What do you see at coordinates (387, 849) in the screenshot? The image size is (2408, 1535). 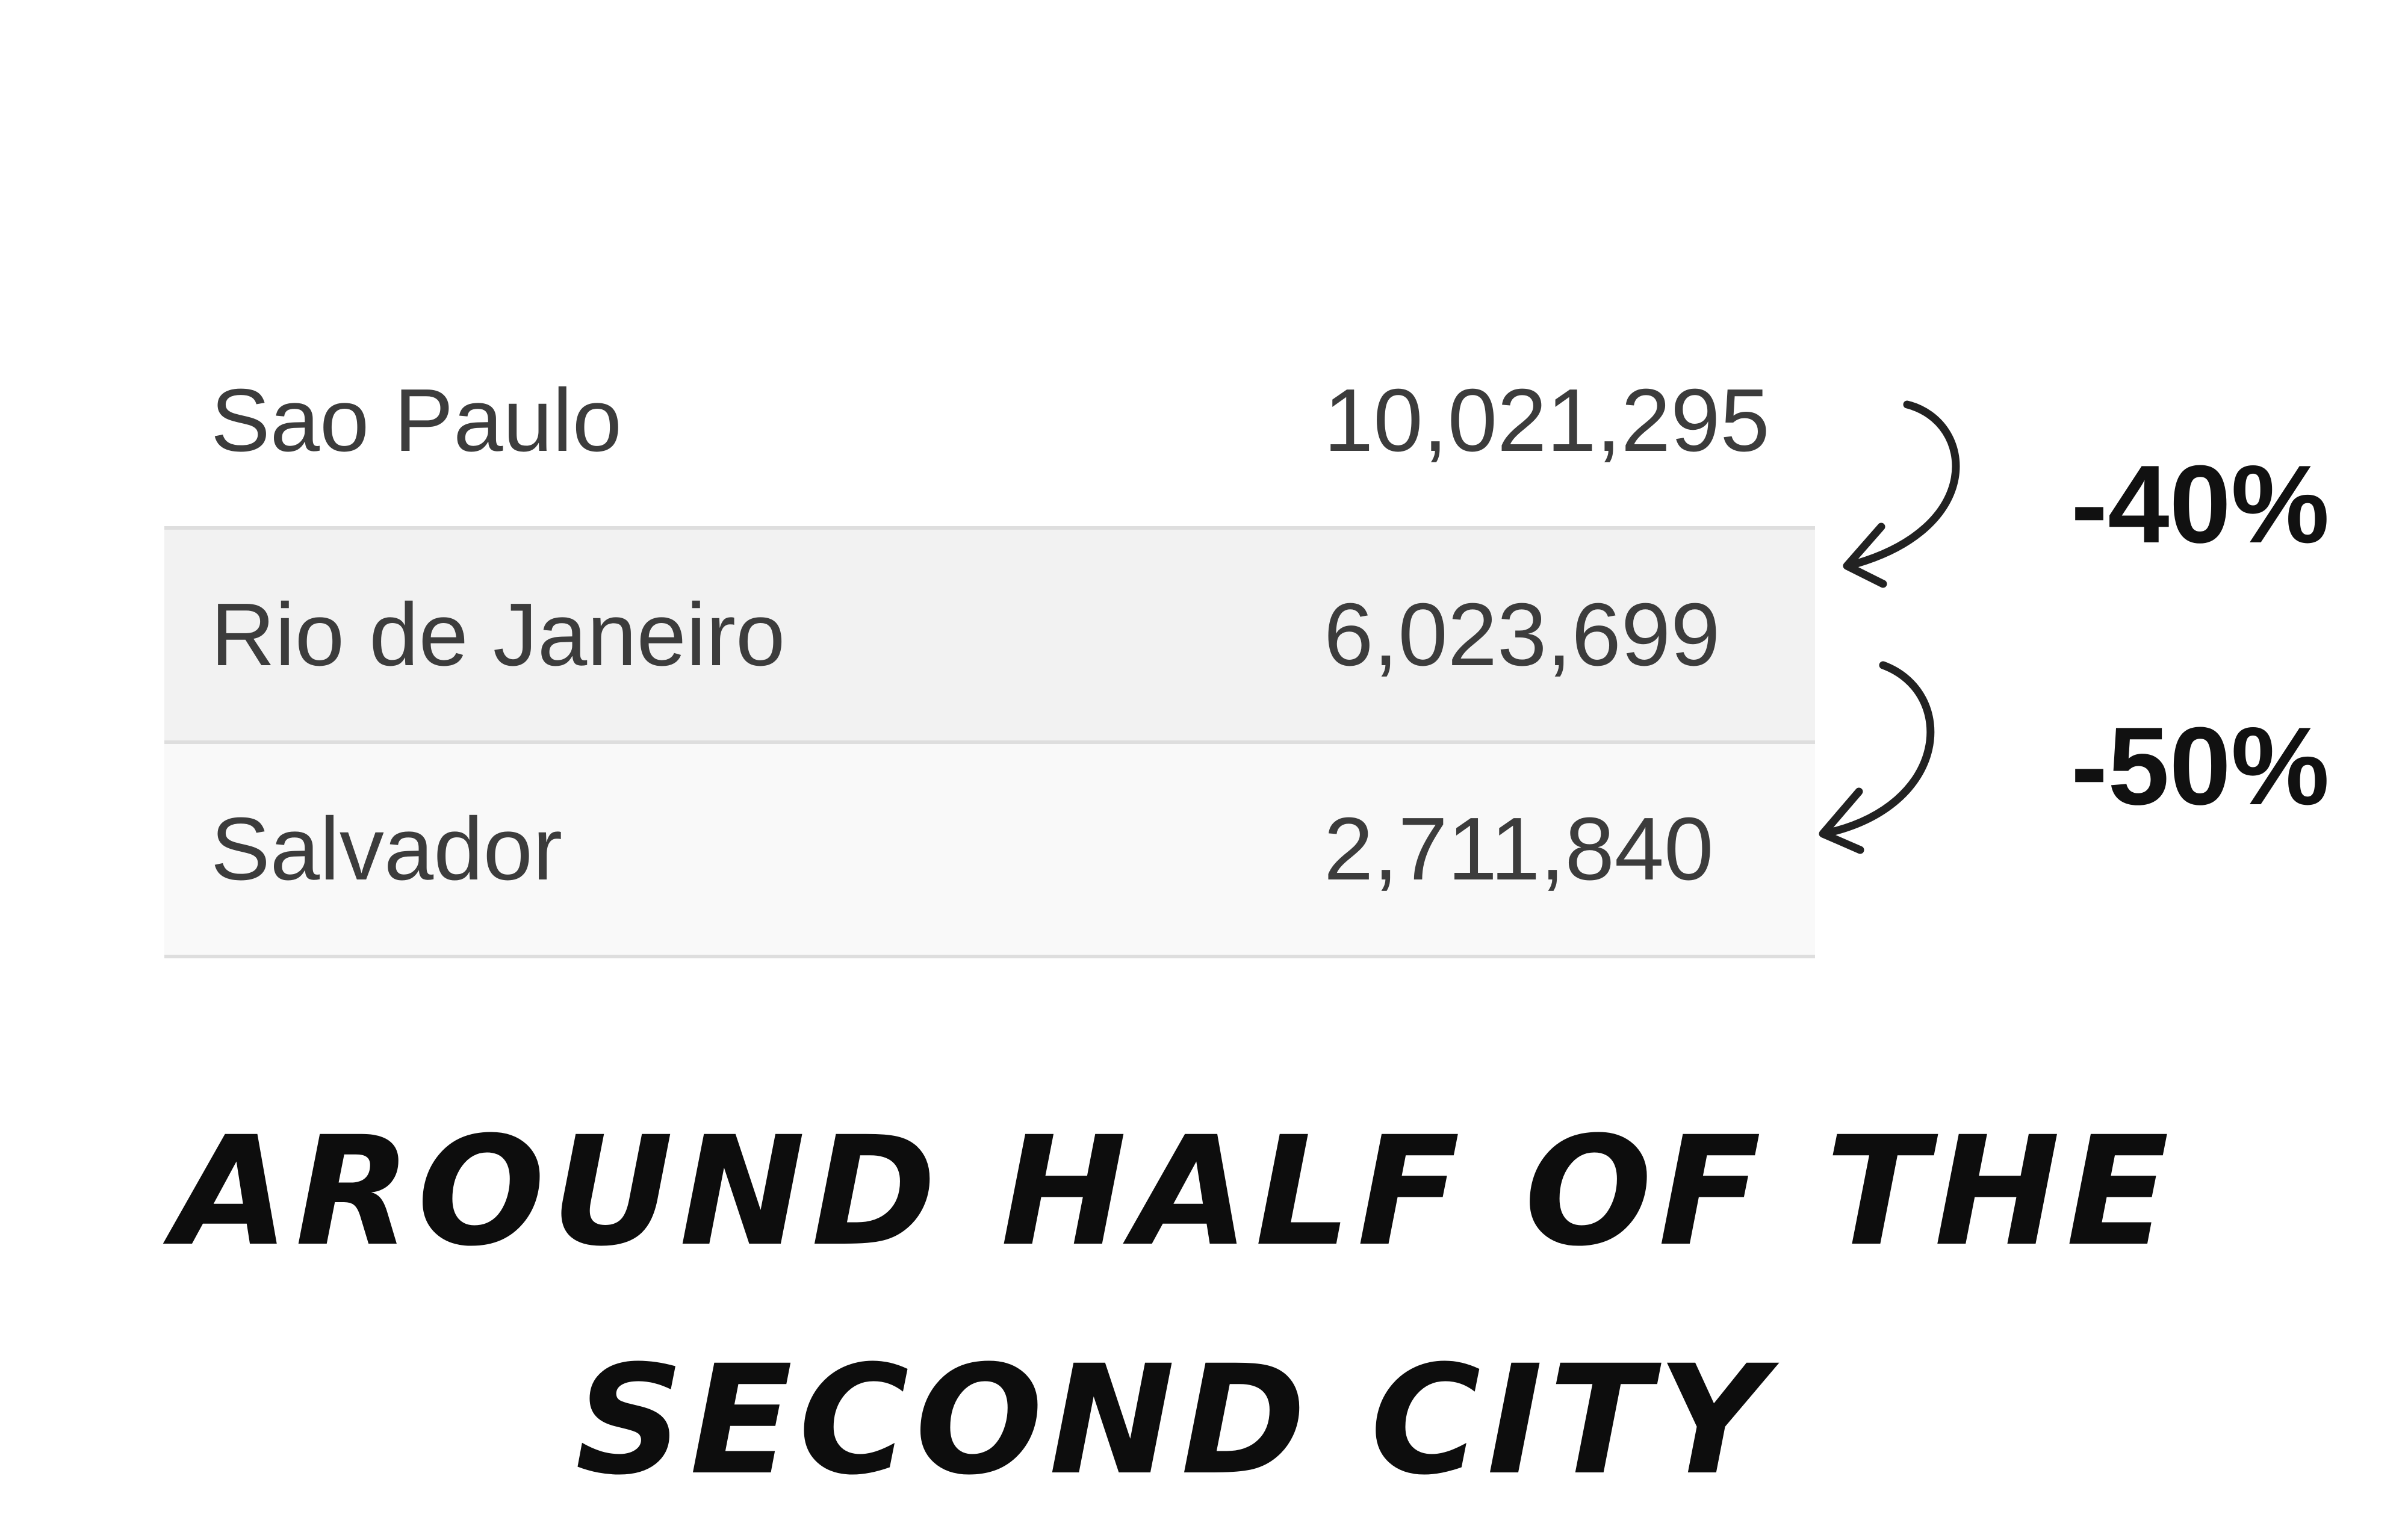 I see `city-name: Salvador` at bounding box center [387, 849].